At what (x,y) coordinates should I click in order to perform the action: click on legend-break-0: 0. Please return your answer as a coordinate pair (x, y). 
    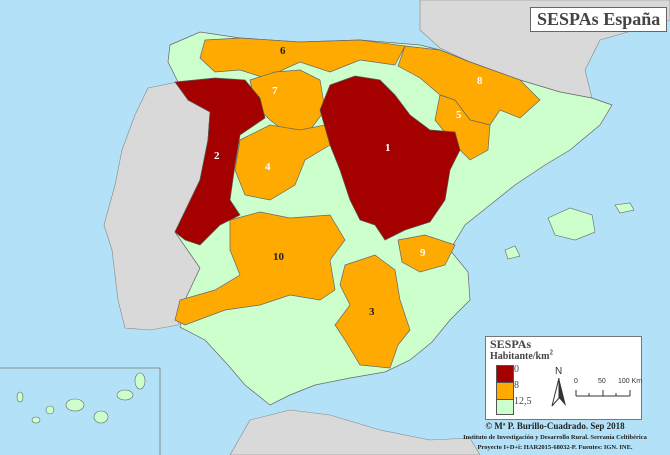
    Looking at the image, I should click on (516, 369).